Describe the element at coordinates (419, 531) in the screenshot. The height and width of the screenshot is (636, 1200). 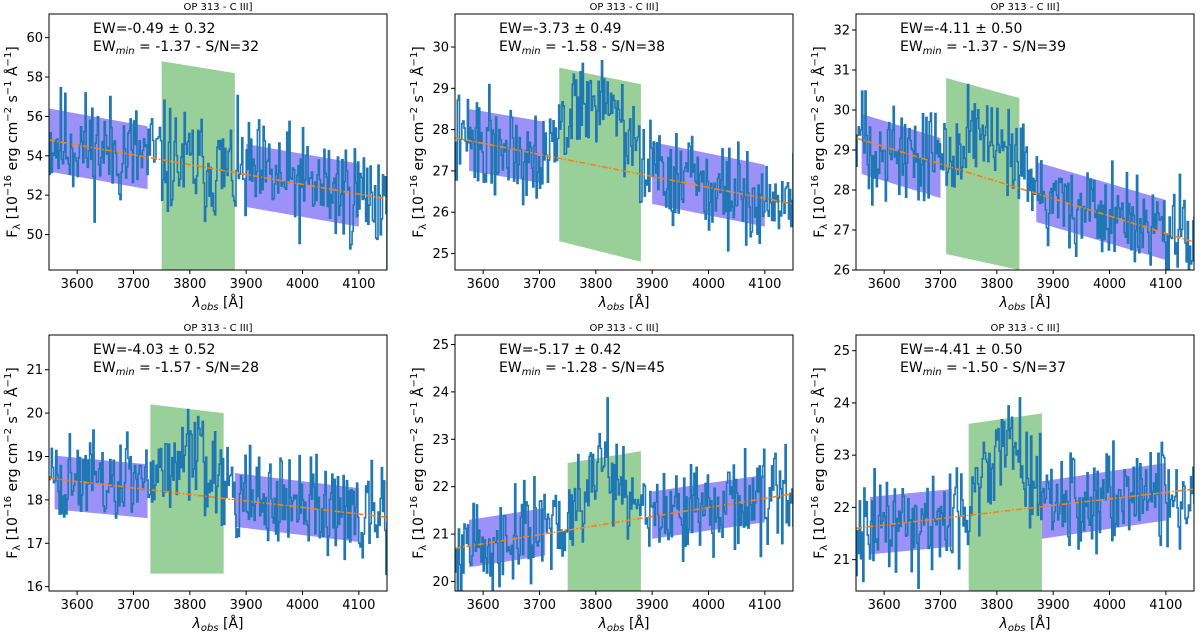
I see `text-part: [10` at that location.